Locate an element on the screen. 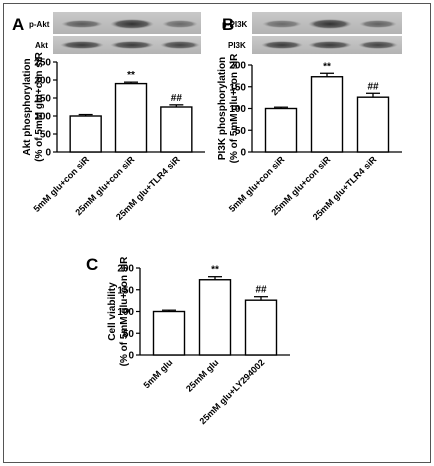  y-axis-title-b: PI3K phosphorylation is located at coordinates (222, 108).